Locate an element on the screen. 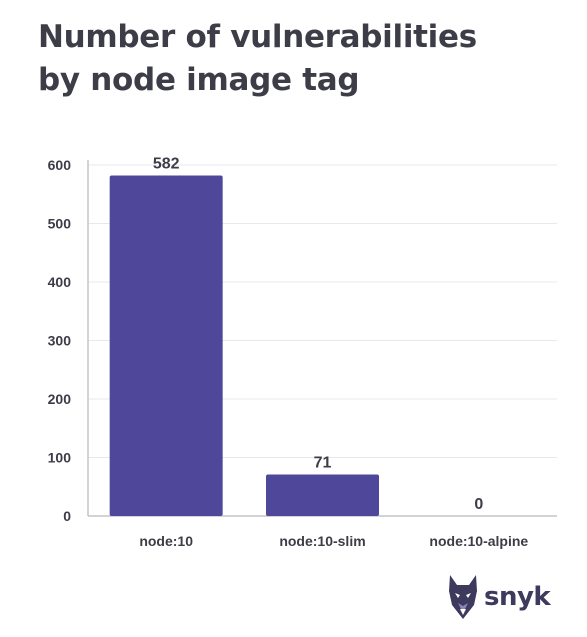  y-tick-label: 400 is located at coordinates (60, 282).